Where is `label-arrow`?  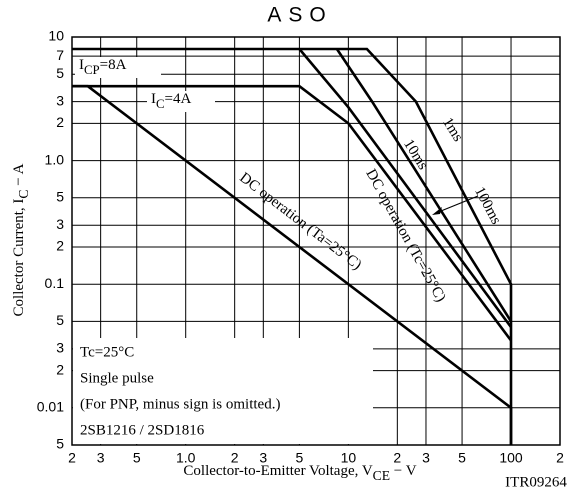
label-arrow is located at coordinates (457, 204).